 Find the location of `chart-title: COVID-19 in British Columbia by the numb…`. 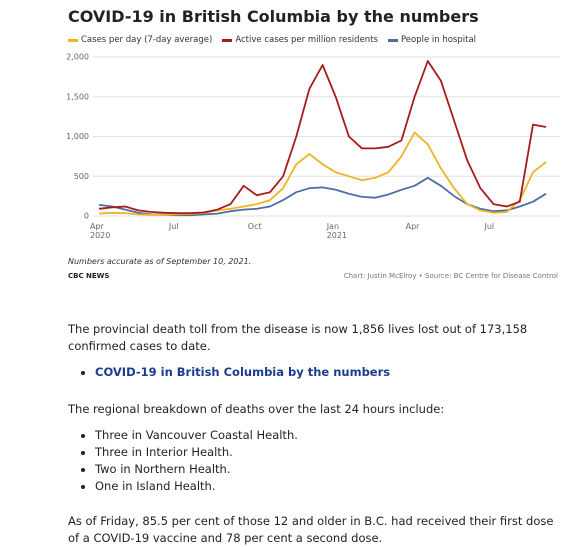

chart-title: COVID-19 in British Columbia by the numb… is located at coordinates (273, 16).